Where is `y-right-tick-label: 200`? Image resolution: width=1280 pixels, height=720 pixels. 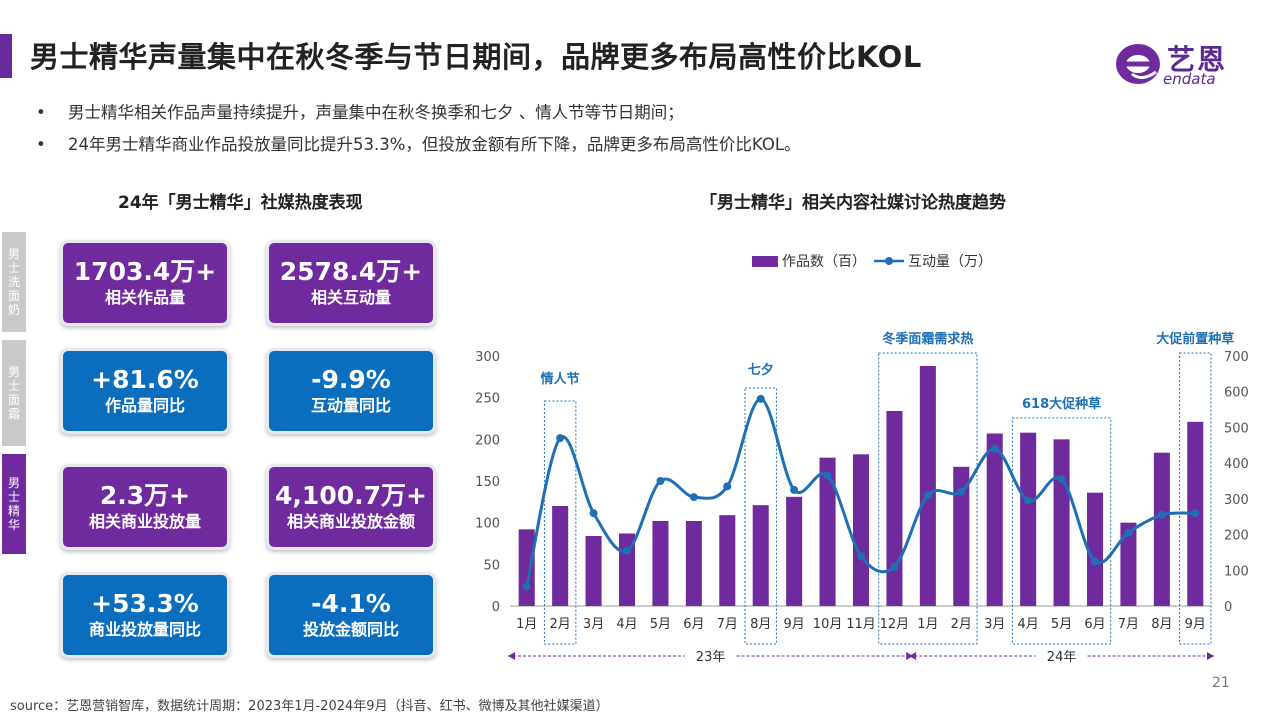 y-right-tick-label: 200 is located at coordinates (1236, 536).